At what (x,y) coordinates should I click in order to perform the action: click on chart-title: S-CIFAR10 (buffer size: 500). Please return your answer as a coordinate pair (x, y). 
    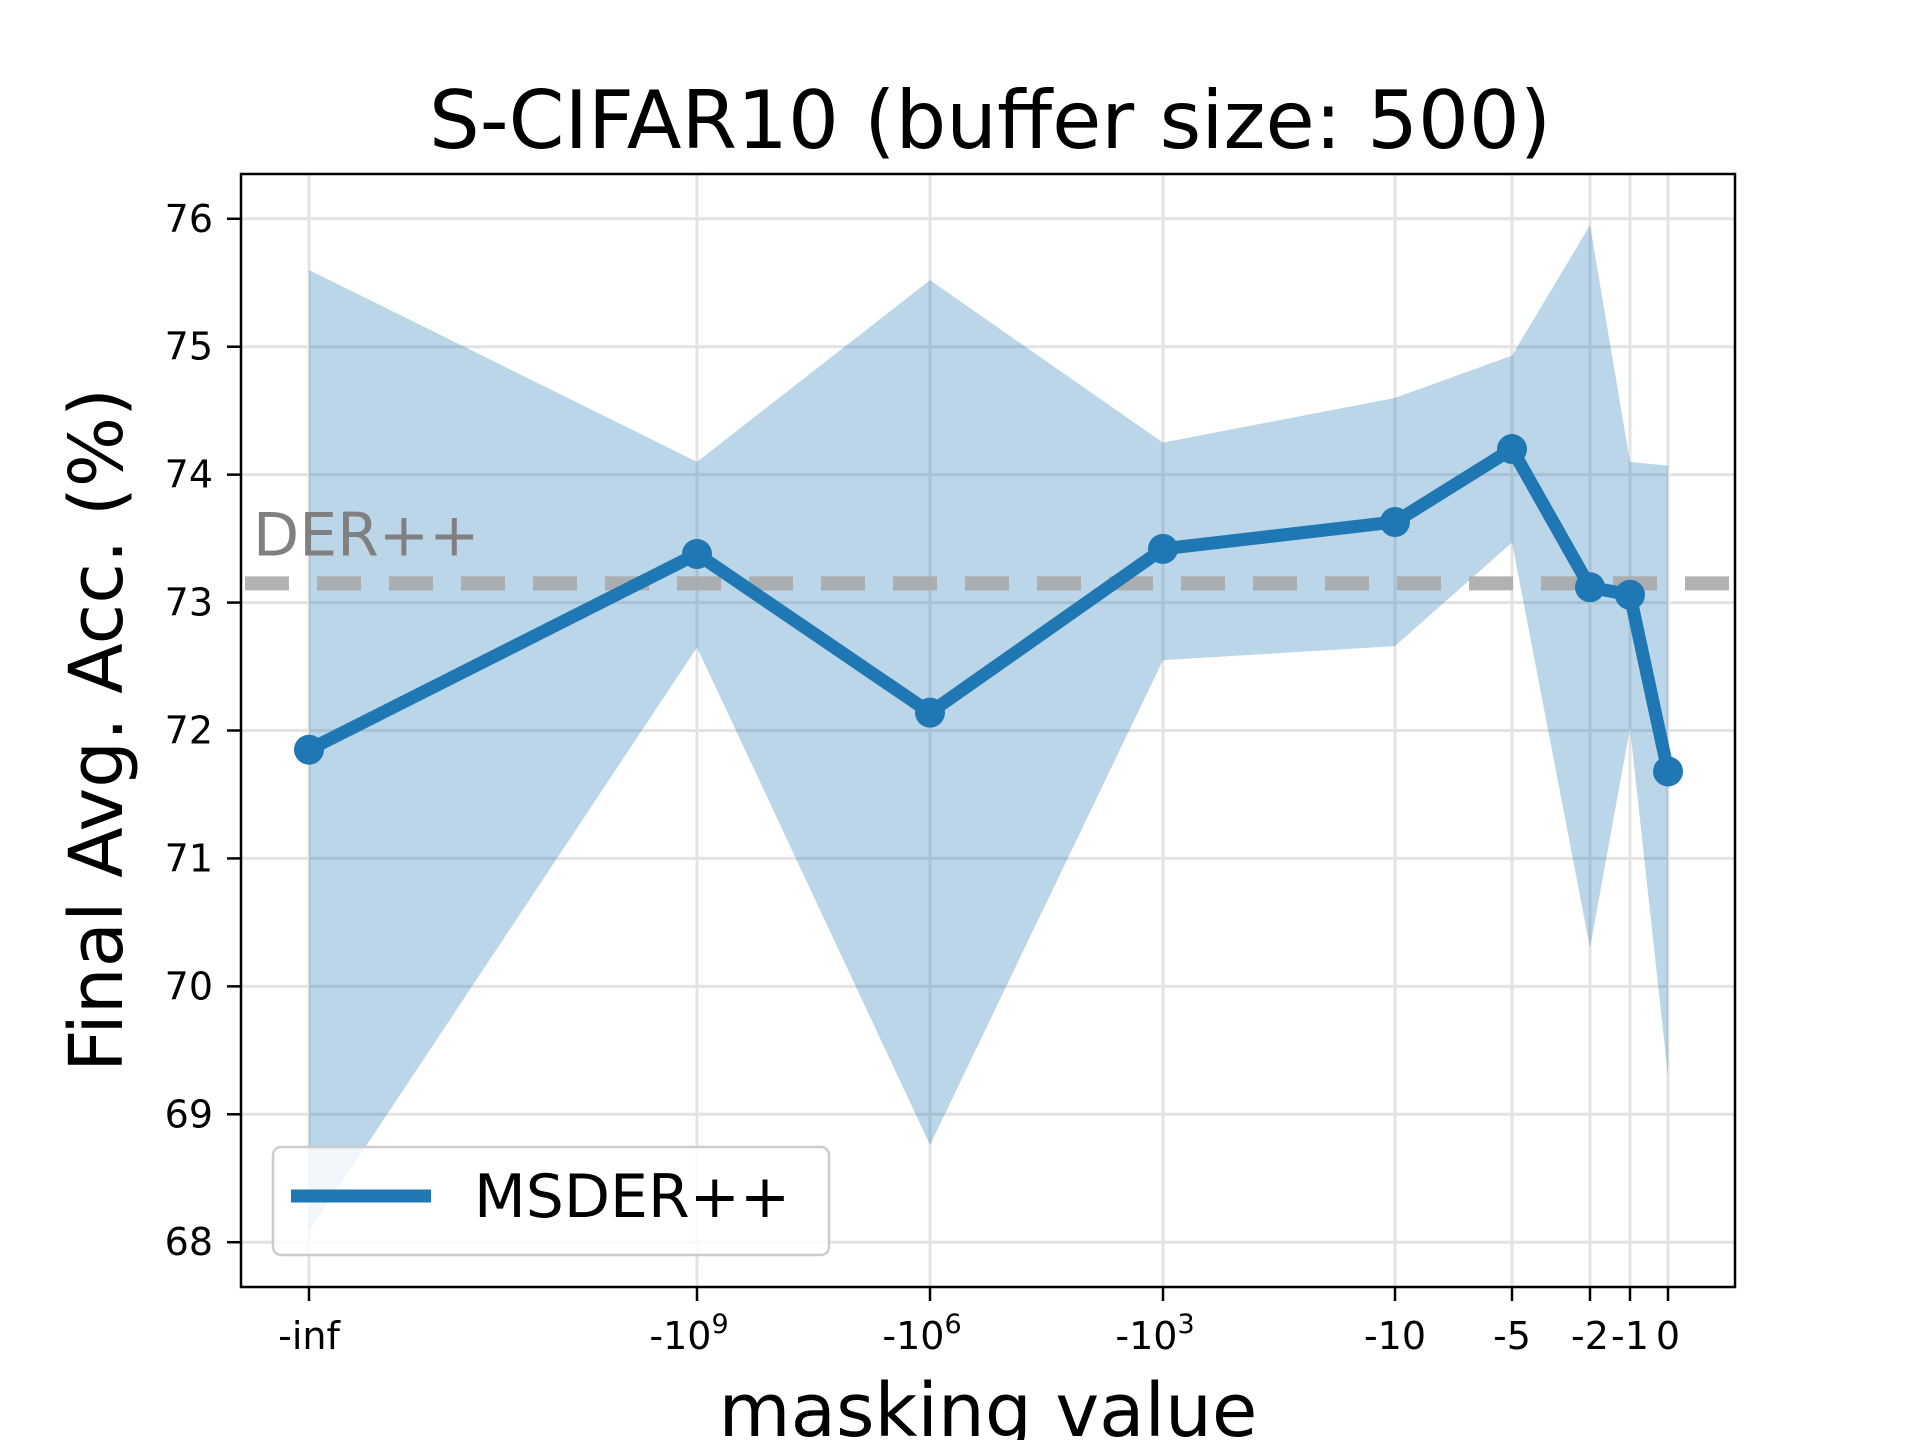
    Looking at the image, I should click on (990, 120).